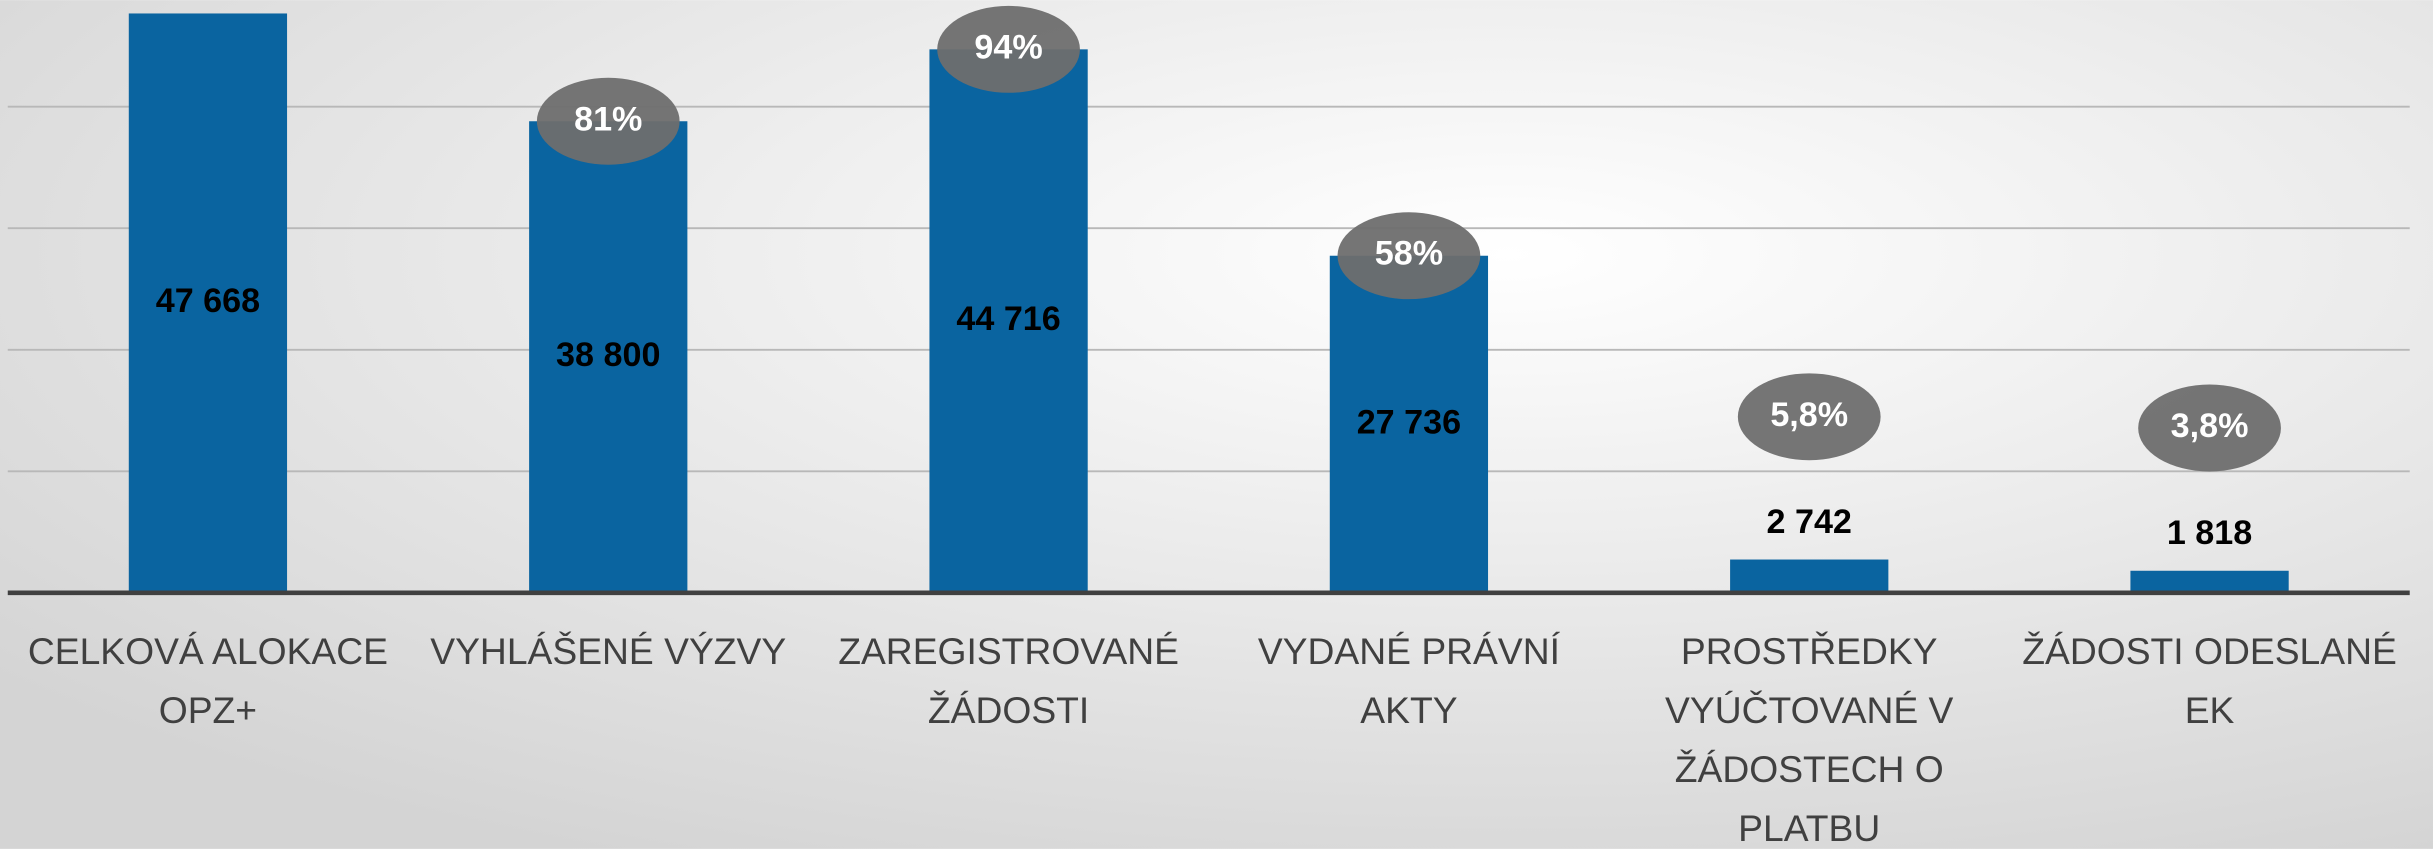 This screenshot has height=849, width=2433. I want to click on value-label: 38 800, so click(608, 355).